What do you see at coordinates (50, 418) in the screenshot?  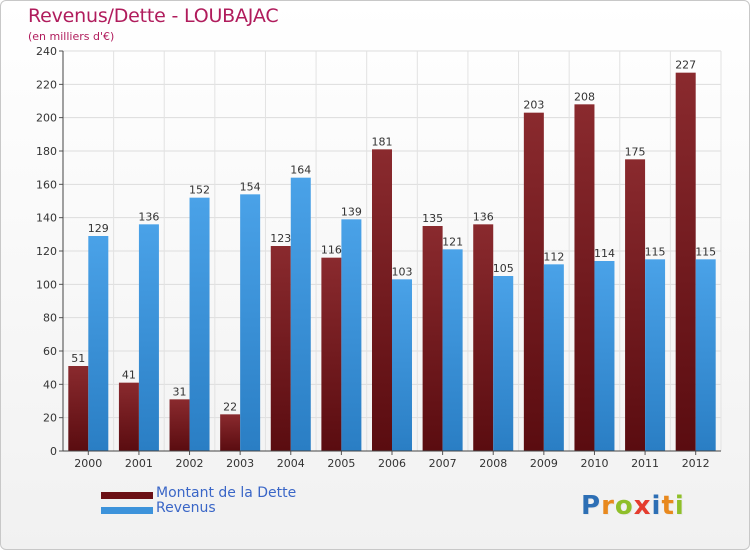 I see `y-tick-label: 20` at bounding box center [50, 418].